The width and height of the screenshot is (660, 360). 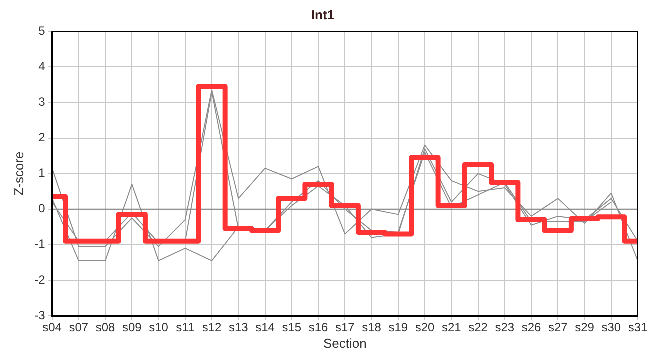 I want to click on x-tick-label: s08, so click(x=106, y=327).